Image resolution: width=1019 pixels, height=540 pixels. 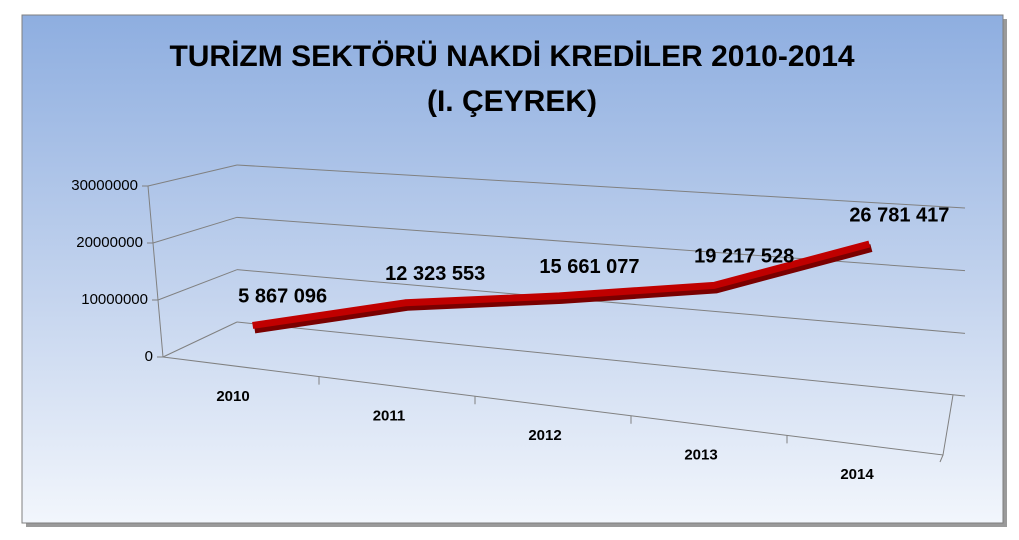 I want to click on line-shadow, so click(x=563, y=289).